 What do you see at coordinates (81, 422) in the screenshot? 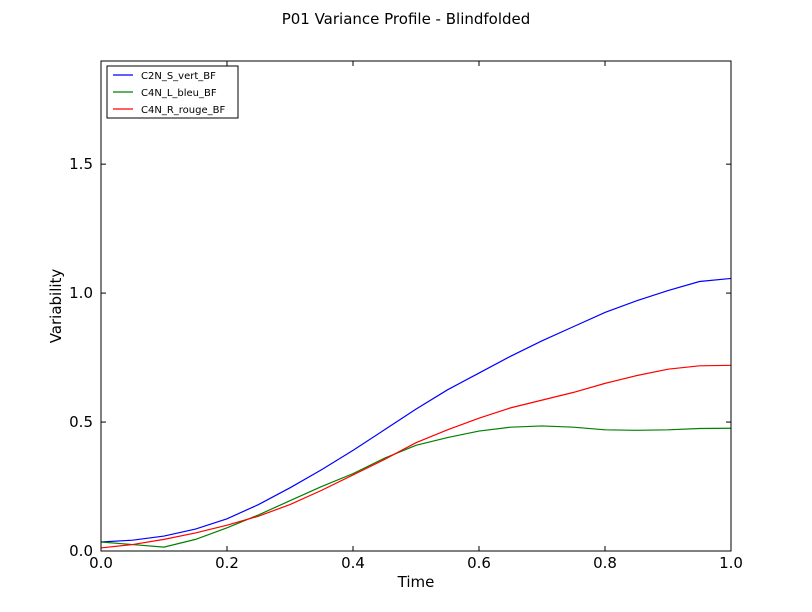
I see `y-tick-label: 0.5` at bounding box center [81, 422].